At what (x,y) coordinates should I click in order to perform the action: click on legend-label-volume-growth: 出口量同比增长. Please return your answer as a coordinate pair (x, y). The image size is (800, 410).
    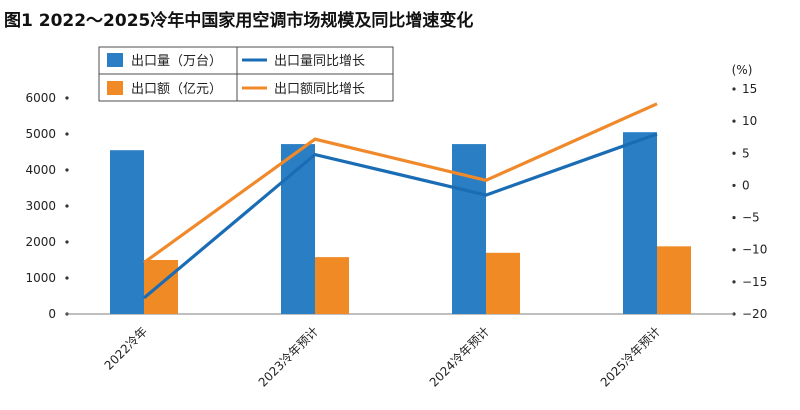
    Looking at the image, I should click on (319, 61).